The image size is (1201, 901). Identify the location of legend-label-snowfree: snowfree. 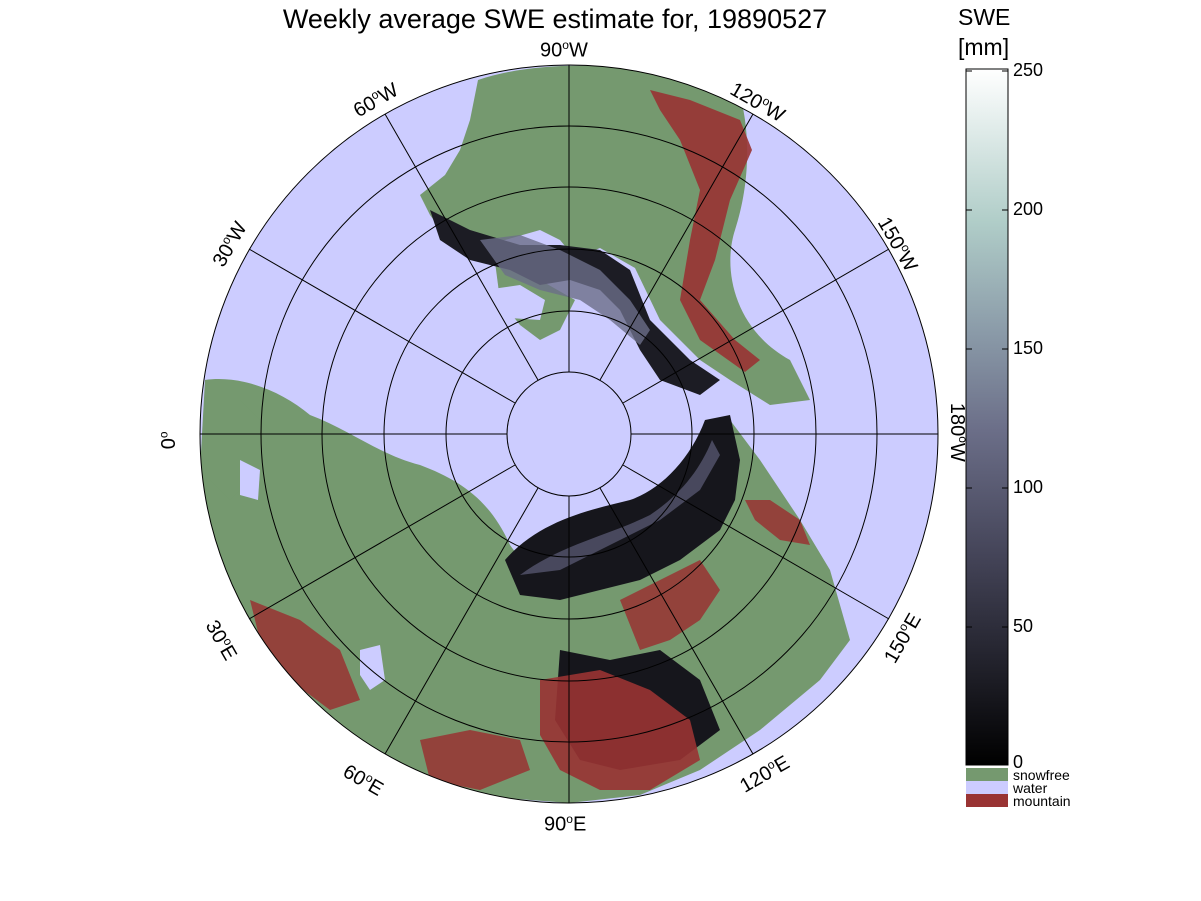
(1041, 775).